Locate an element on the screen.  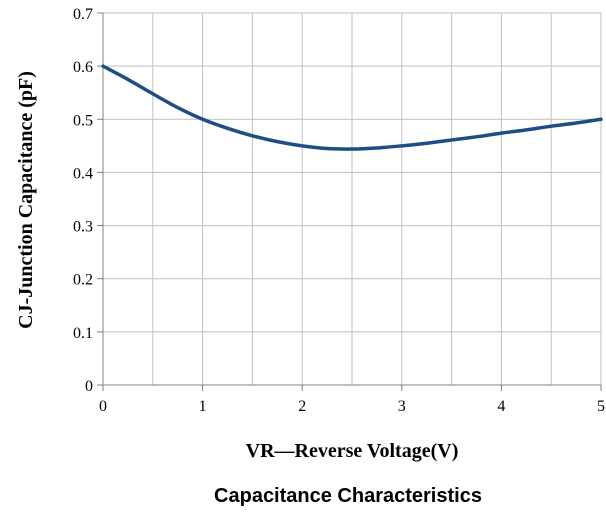
x-tick-label: 1 is located at coordinates (203, 406).